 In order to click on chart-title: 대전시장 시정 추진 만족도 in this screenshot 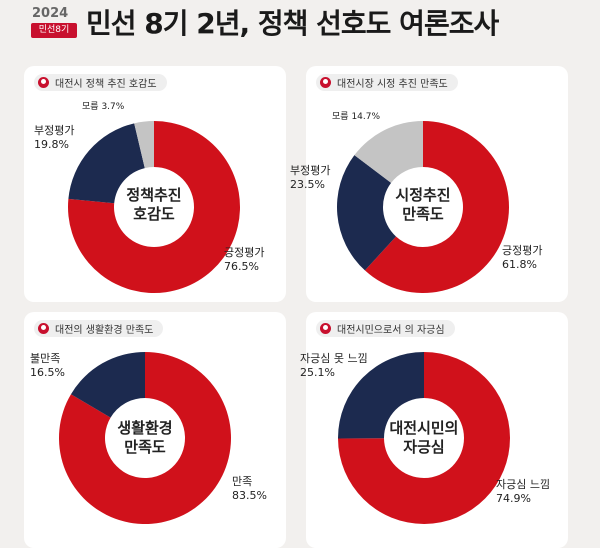, I will do `click(392, 84)`.